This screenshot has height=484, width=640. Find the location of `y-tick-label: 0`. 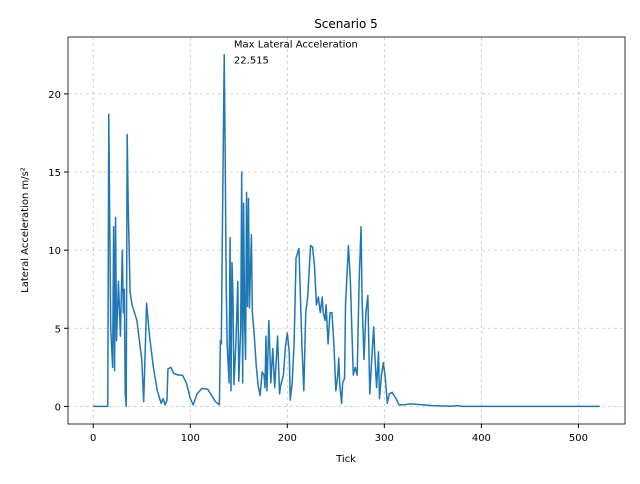

y-tick-label: 0 is located at coordinates (58, 407).